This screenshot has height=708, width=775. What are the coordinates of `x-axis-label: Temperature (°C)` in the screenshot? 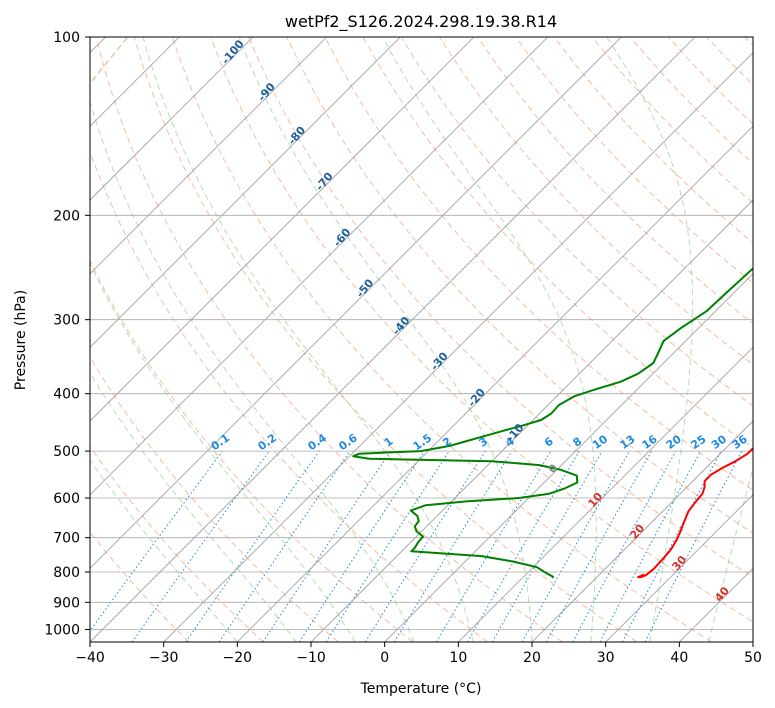 It's located at (421, 689).